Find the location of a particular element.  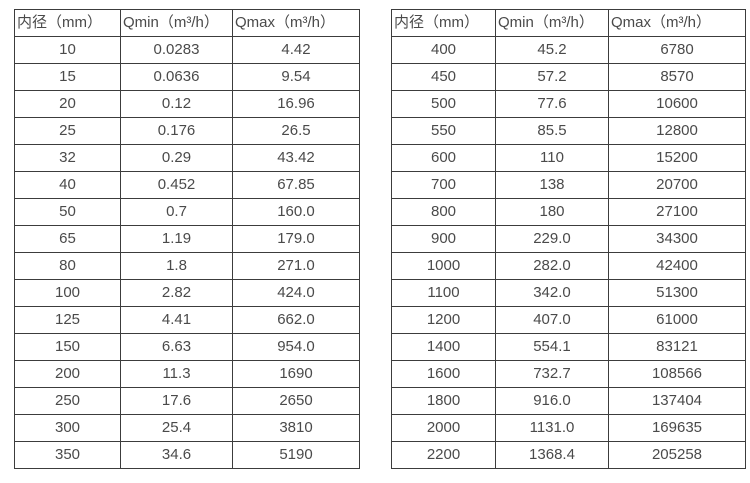

table-cell: 65 is located at coordinates (67, 239).